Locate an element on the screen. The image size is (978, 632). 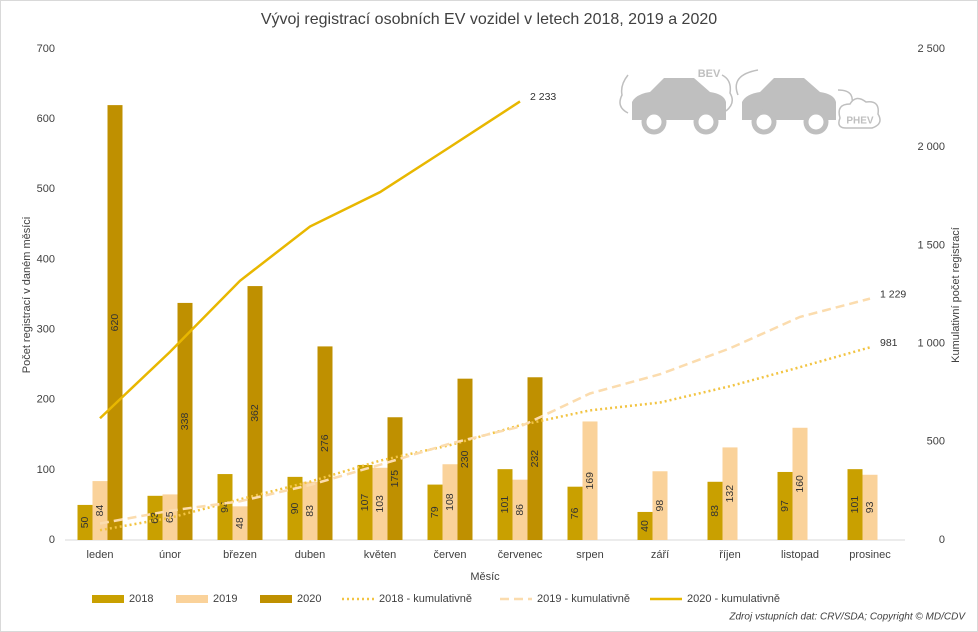
y2-tick-label: 1 000 is located at coordinates (931, 344).